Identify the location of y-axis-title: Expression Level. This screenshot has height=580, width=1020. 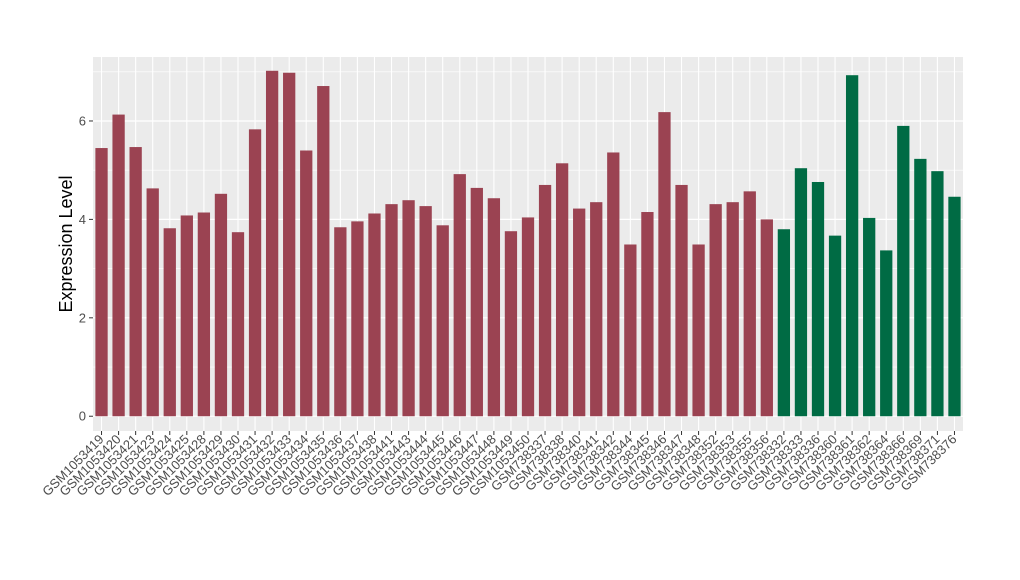
(66, 243).